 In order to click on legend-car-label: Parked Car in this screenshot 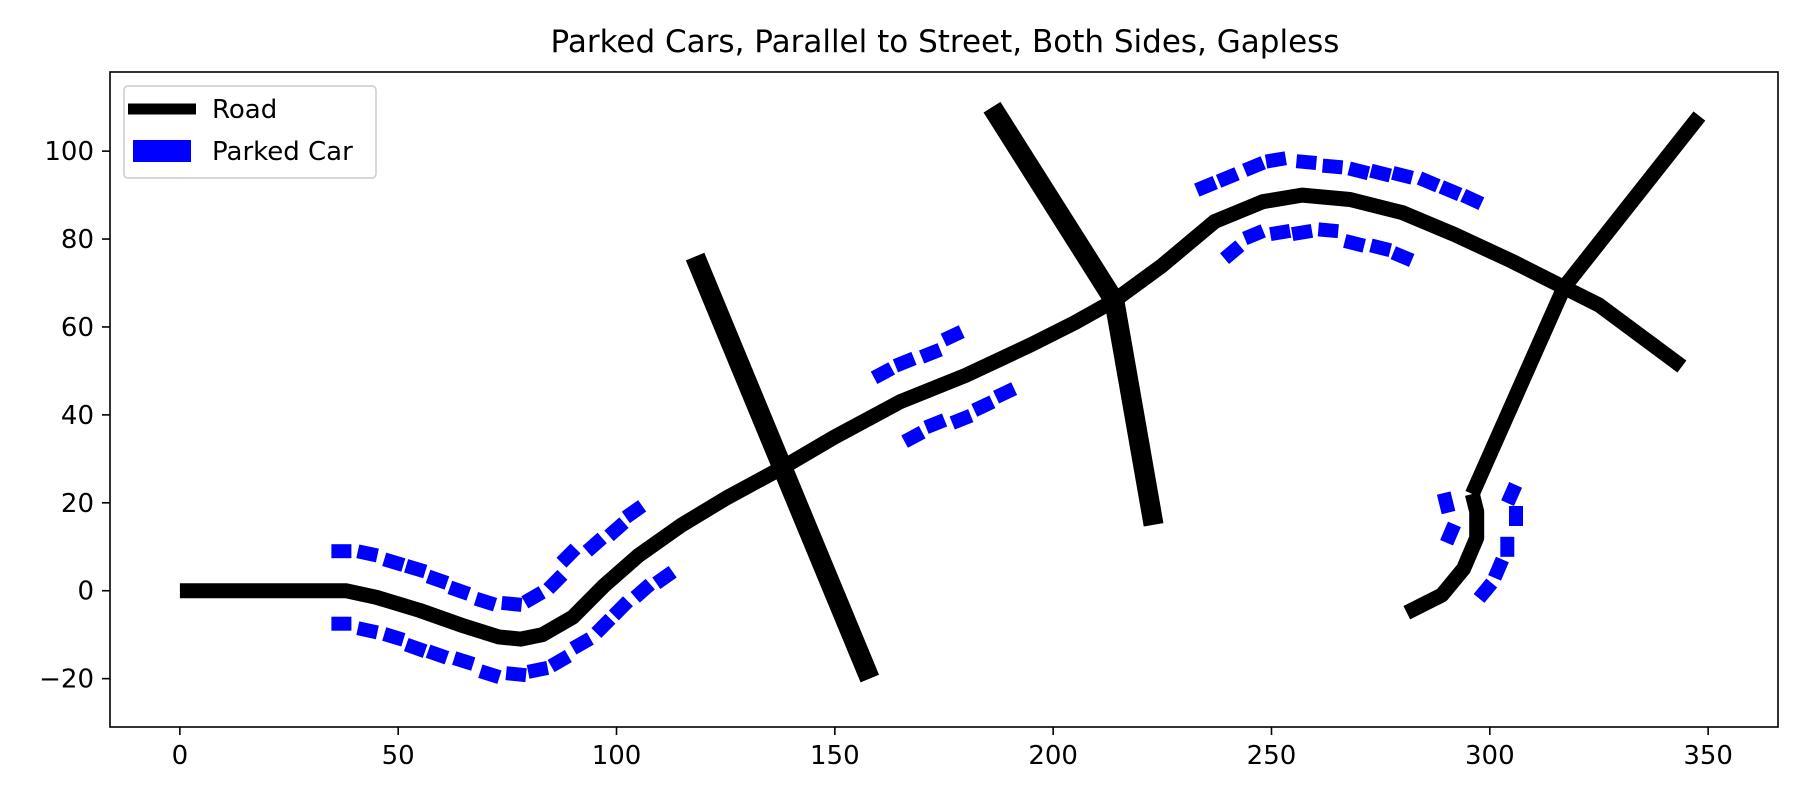, I will do `click(282, 152)`.